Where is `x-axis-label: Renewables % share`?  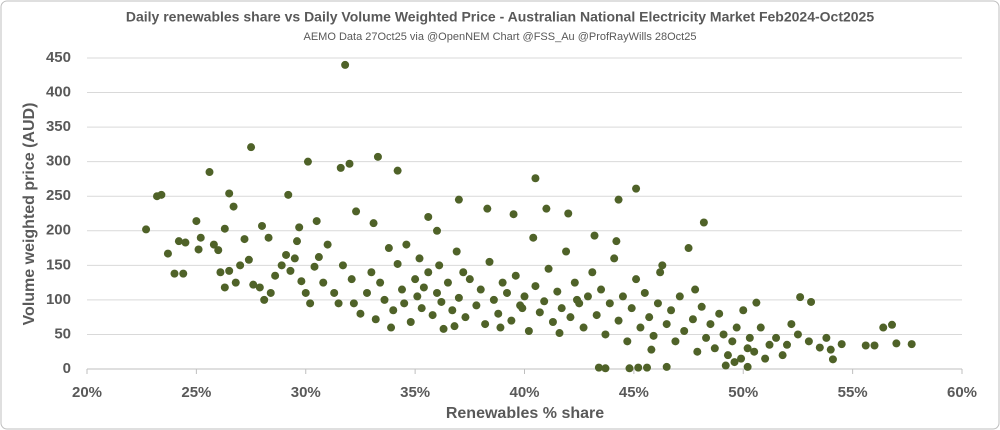 x-axis-label: Renewables % share is located at coordinates (525, 413).